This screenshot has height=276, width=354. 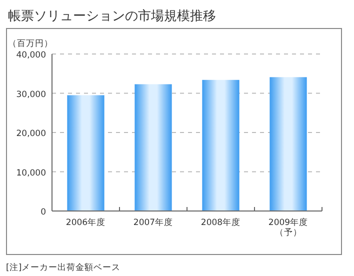 I want to click on y-tick-label: 0, so click(x=43, y=213).